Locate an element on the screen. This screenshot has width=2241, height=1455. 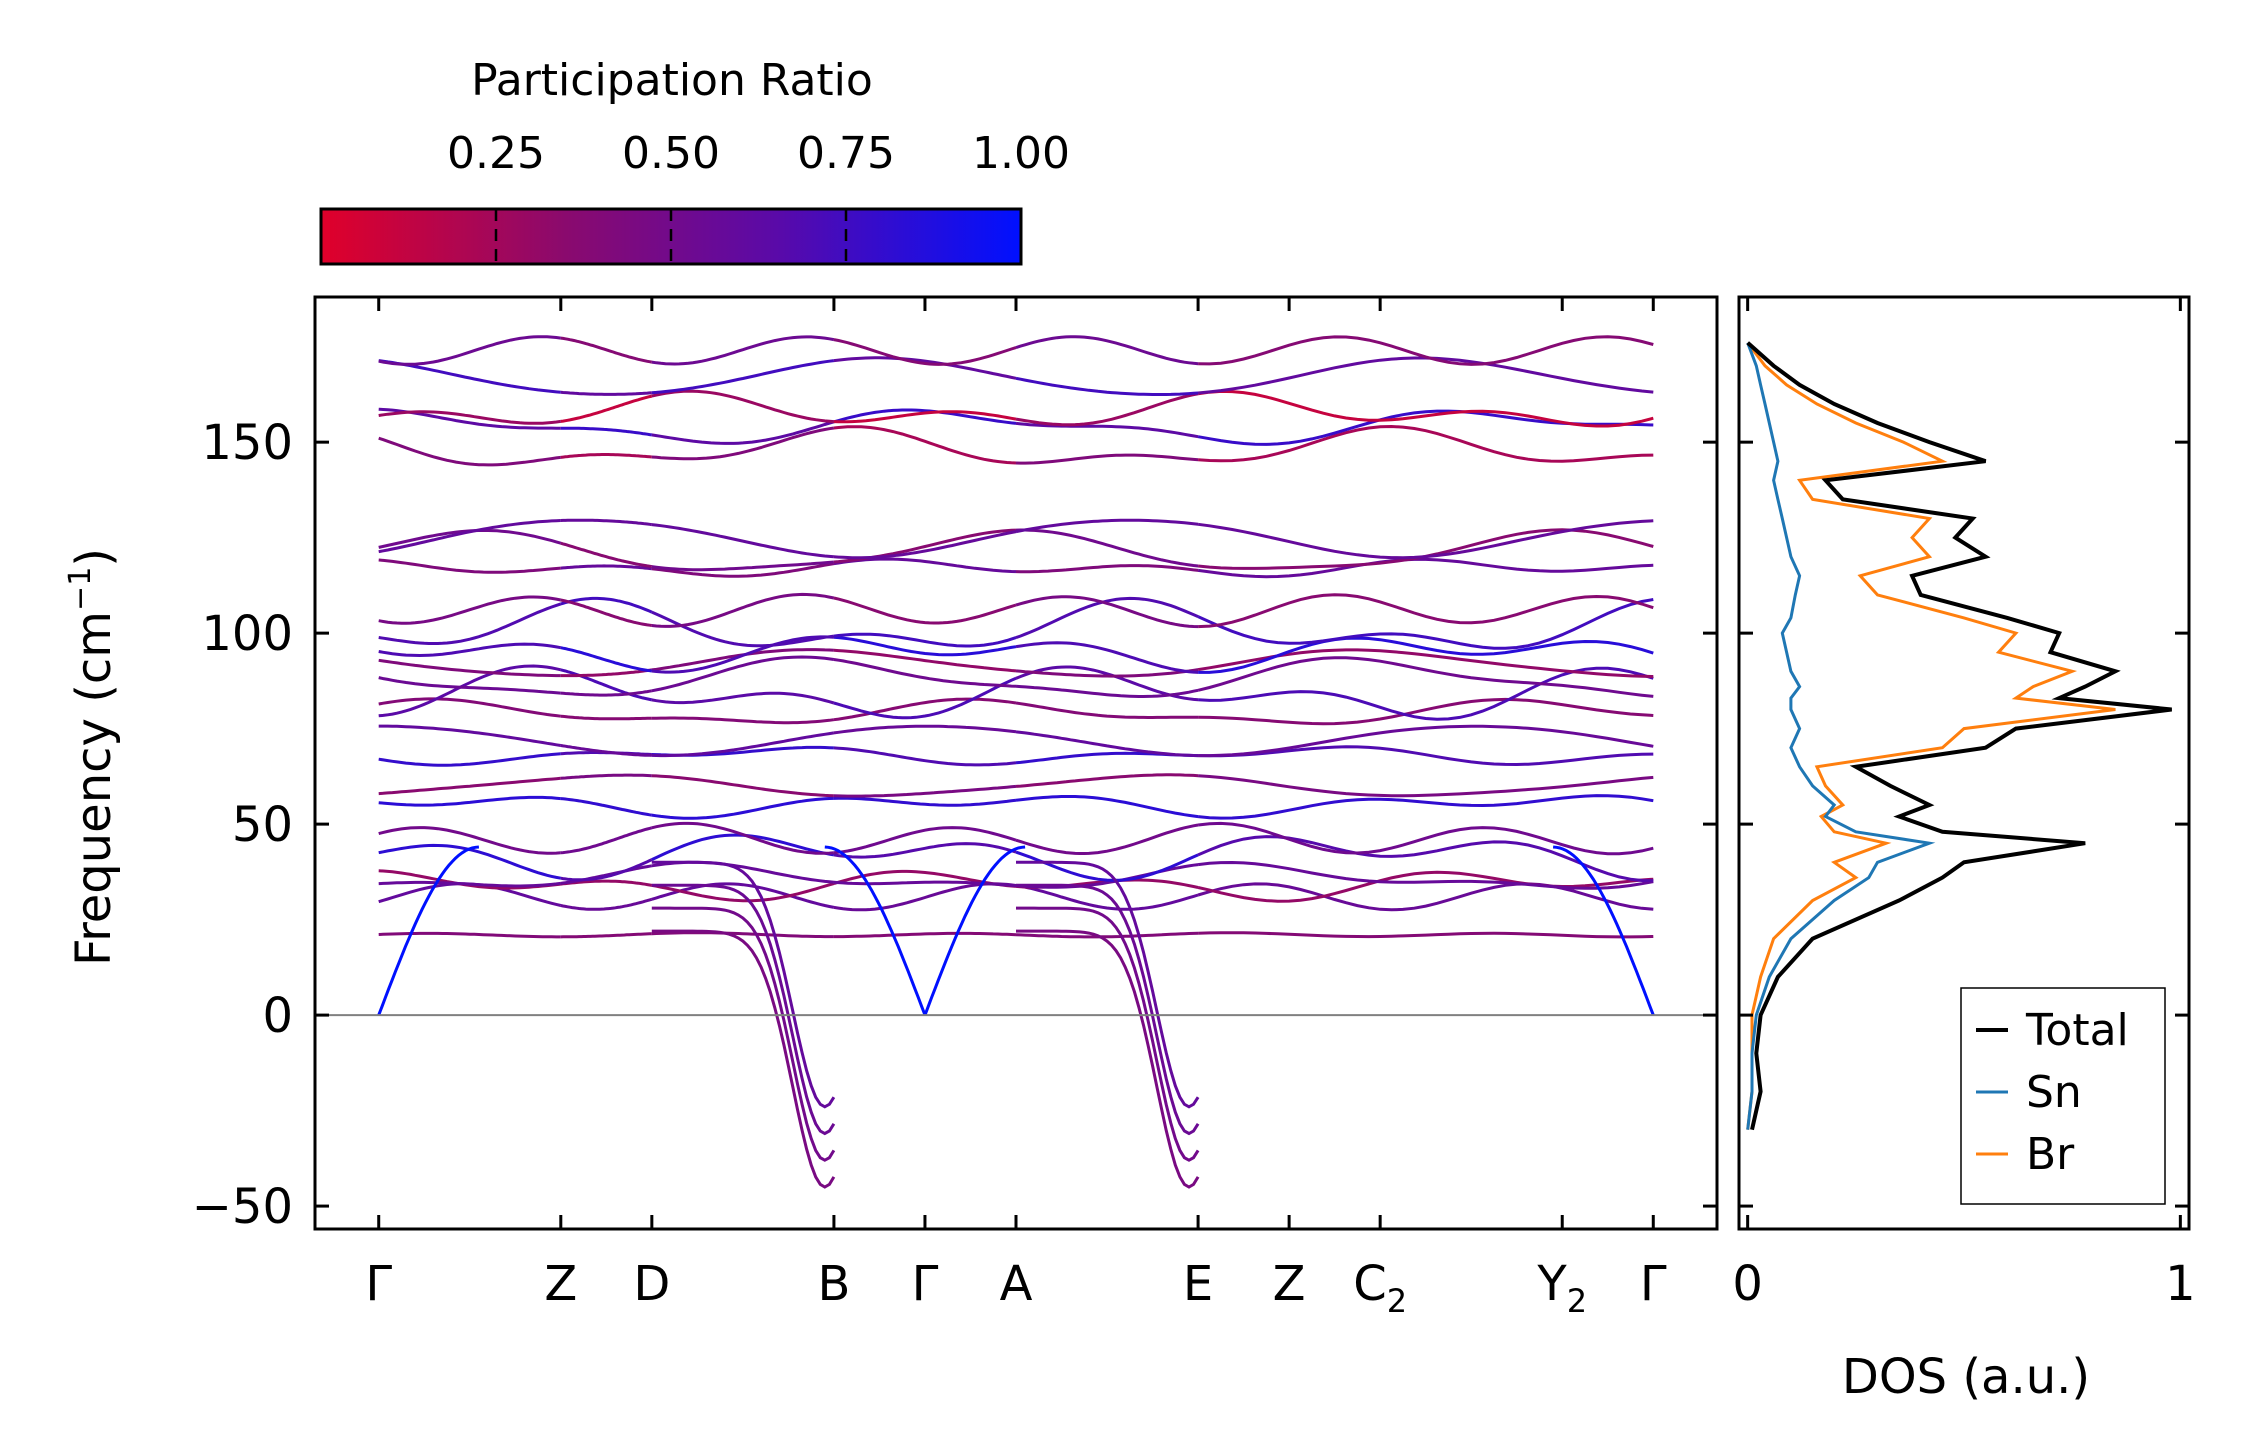
high-symmetry-label: D is located at coordinates (651, 1284).